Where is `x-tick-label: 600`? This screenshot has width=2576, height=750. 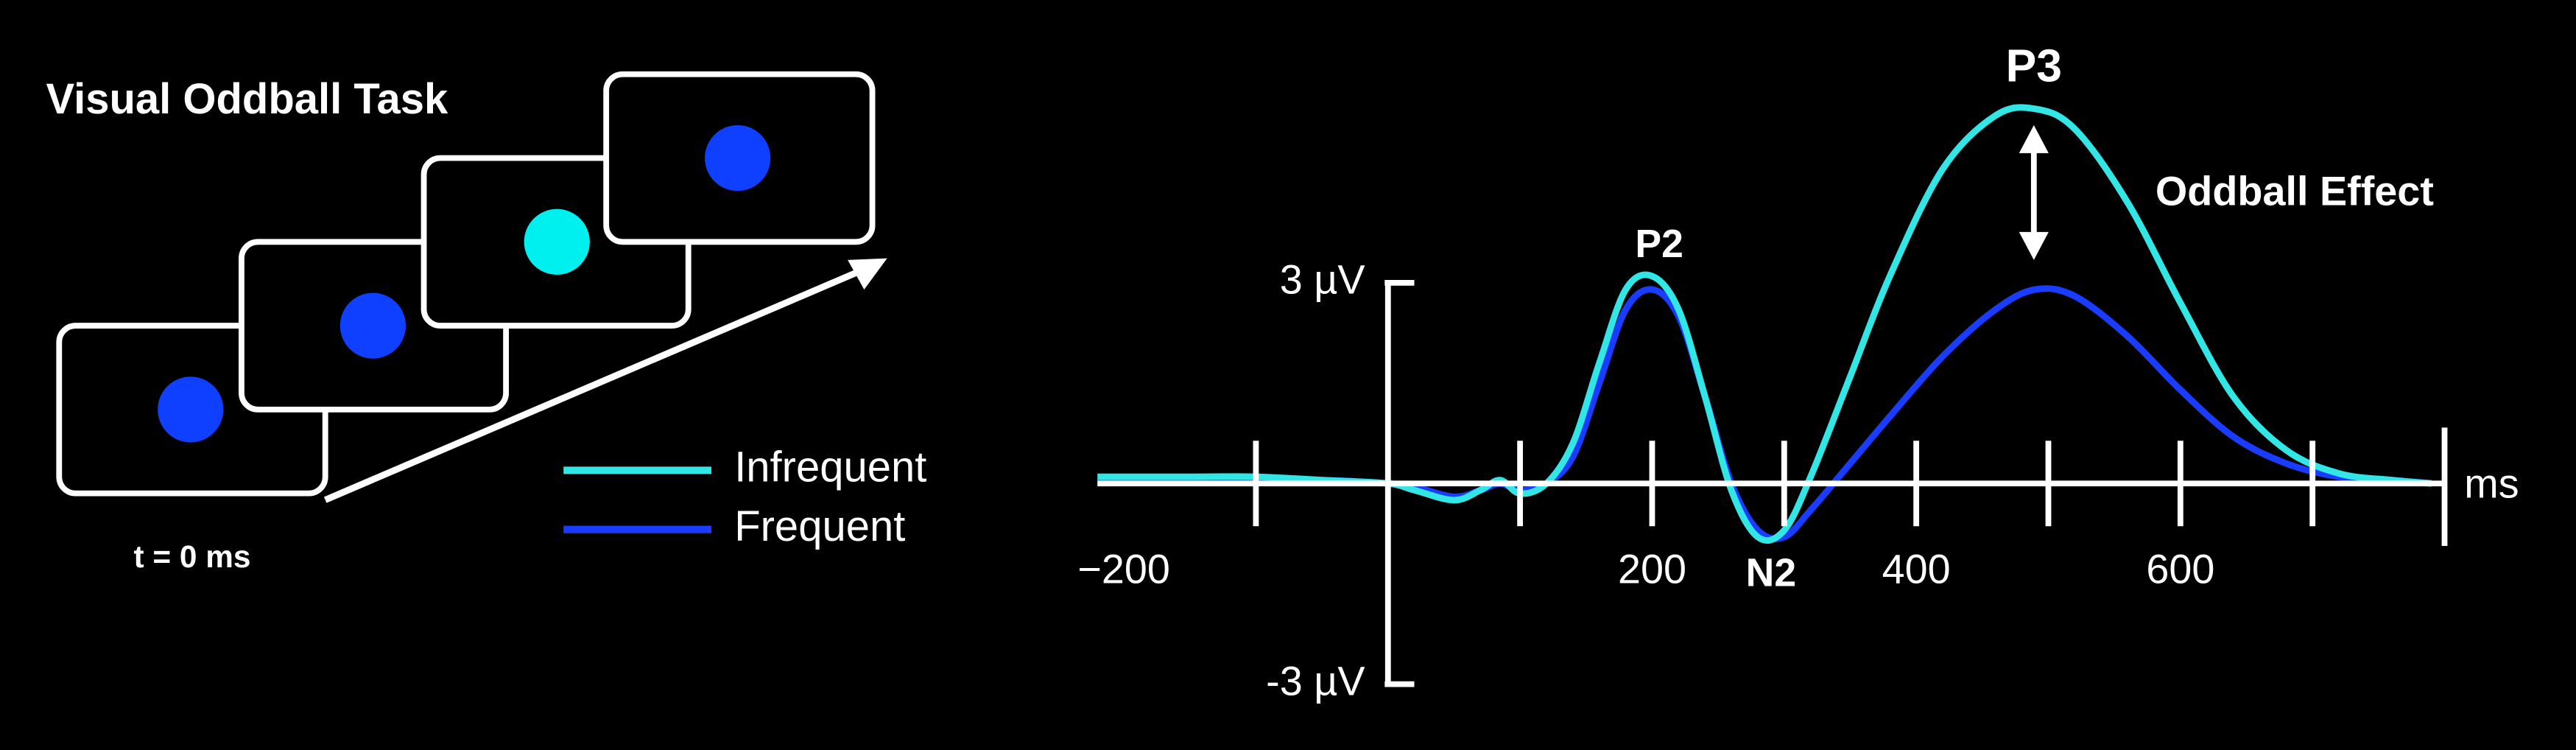 x-tick-label: 600 is located at coordinates (2180, 569).